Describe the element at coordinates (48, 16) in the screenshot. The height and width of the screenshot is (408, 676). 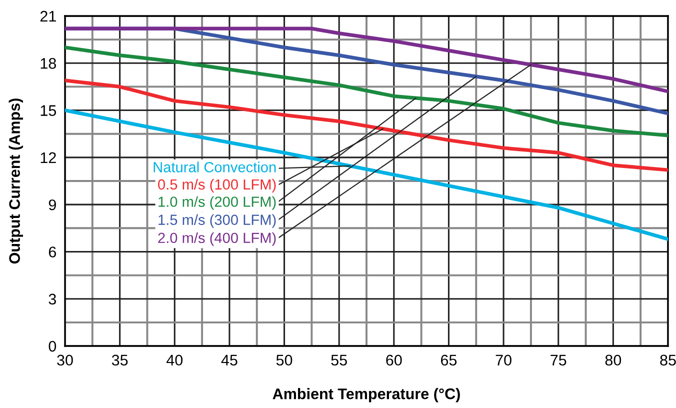
I see `y-tick-label: 21` at that location.